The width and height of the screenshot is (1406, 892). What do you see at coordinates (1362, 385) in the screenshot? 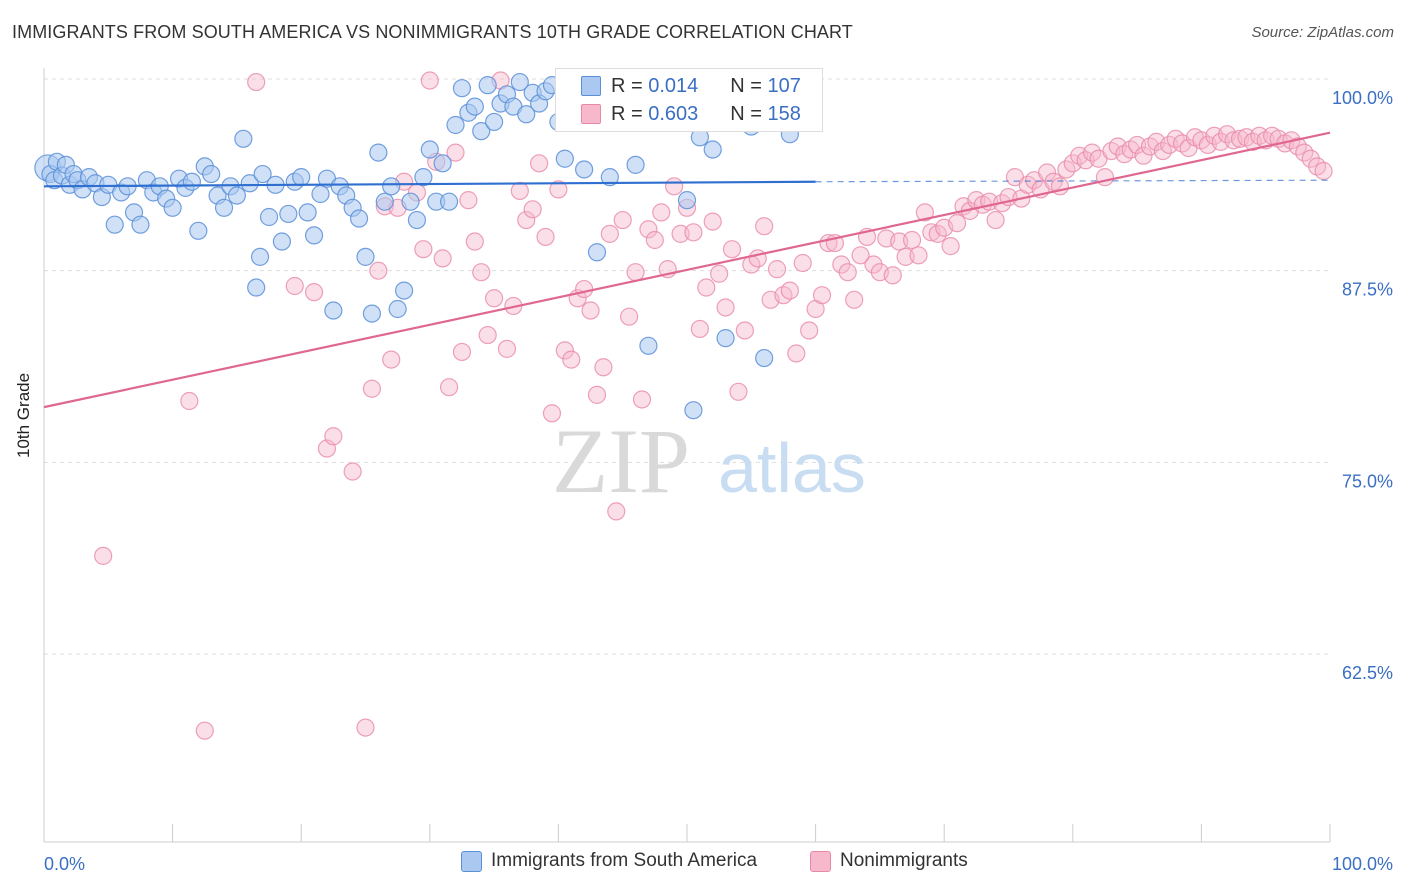
I see `y-tick-labels: 100.0% 87.5% 75.0% 62.5%` at bounding box center [1362, 385].